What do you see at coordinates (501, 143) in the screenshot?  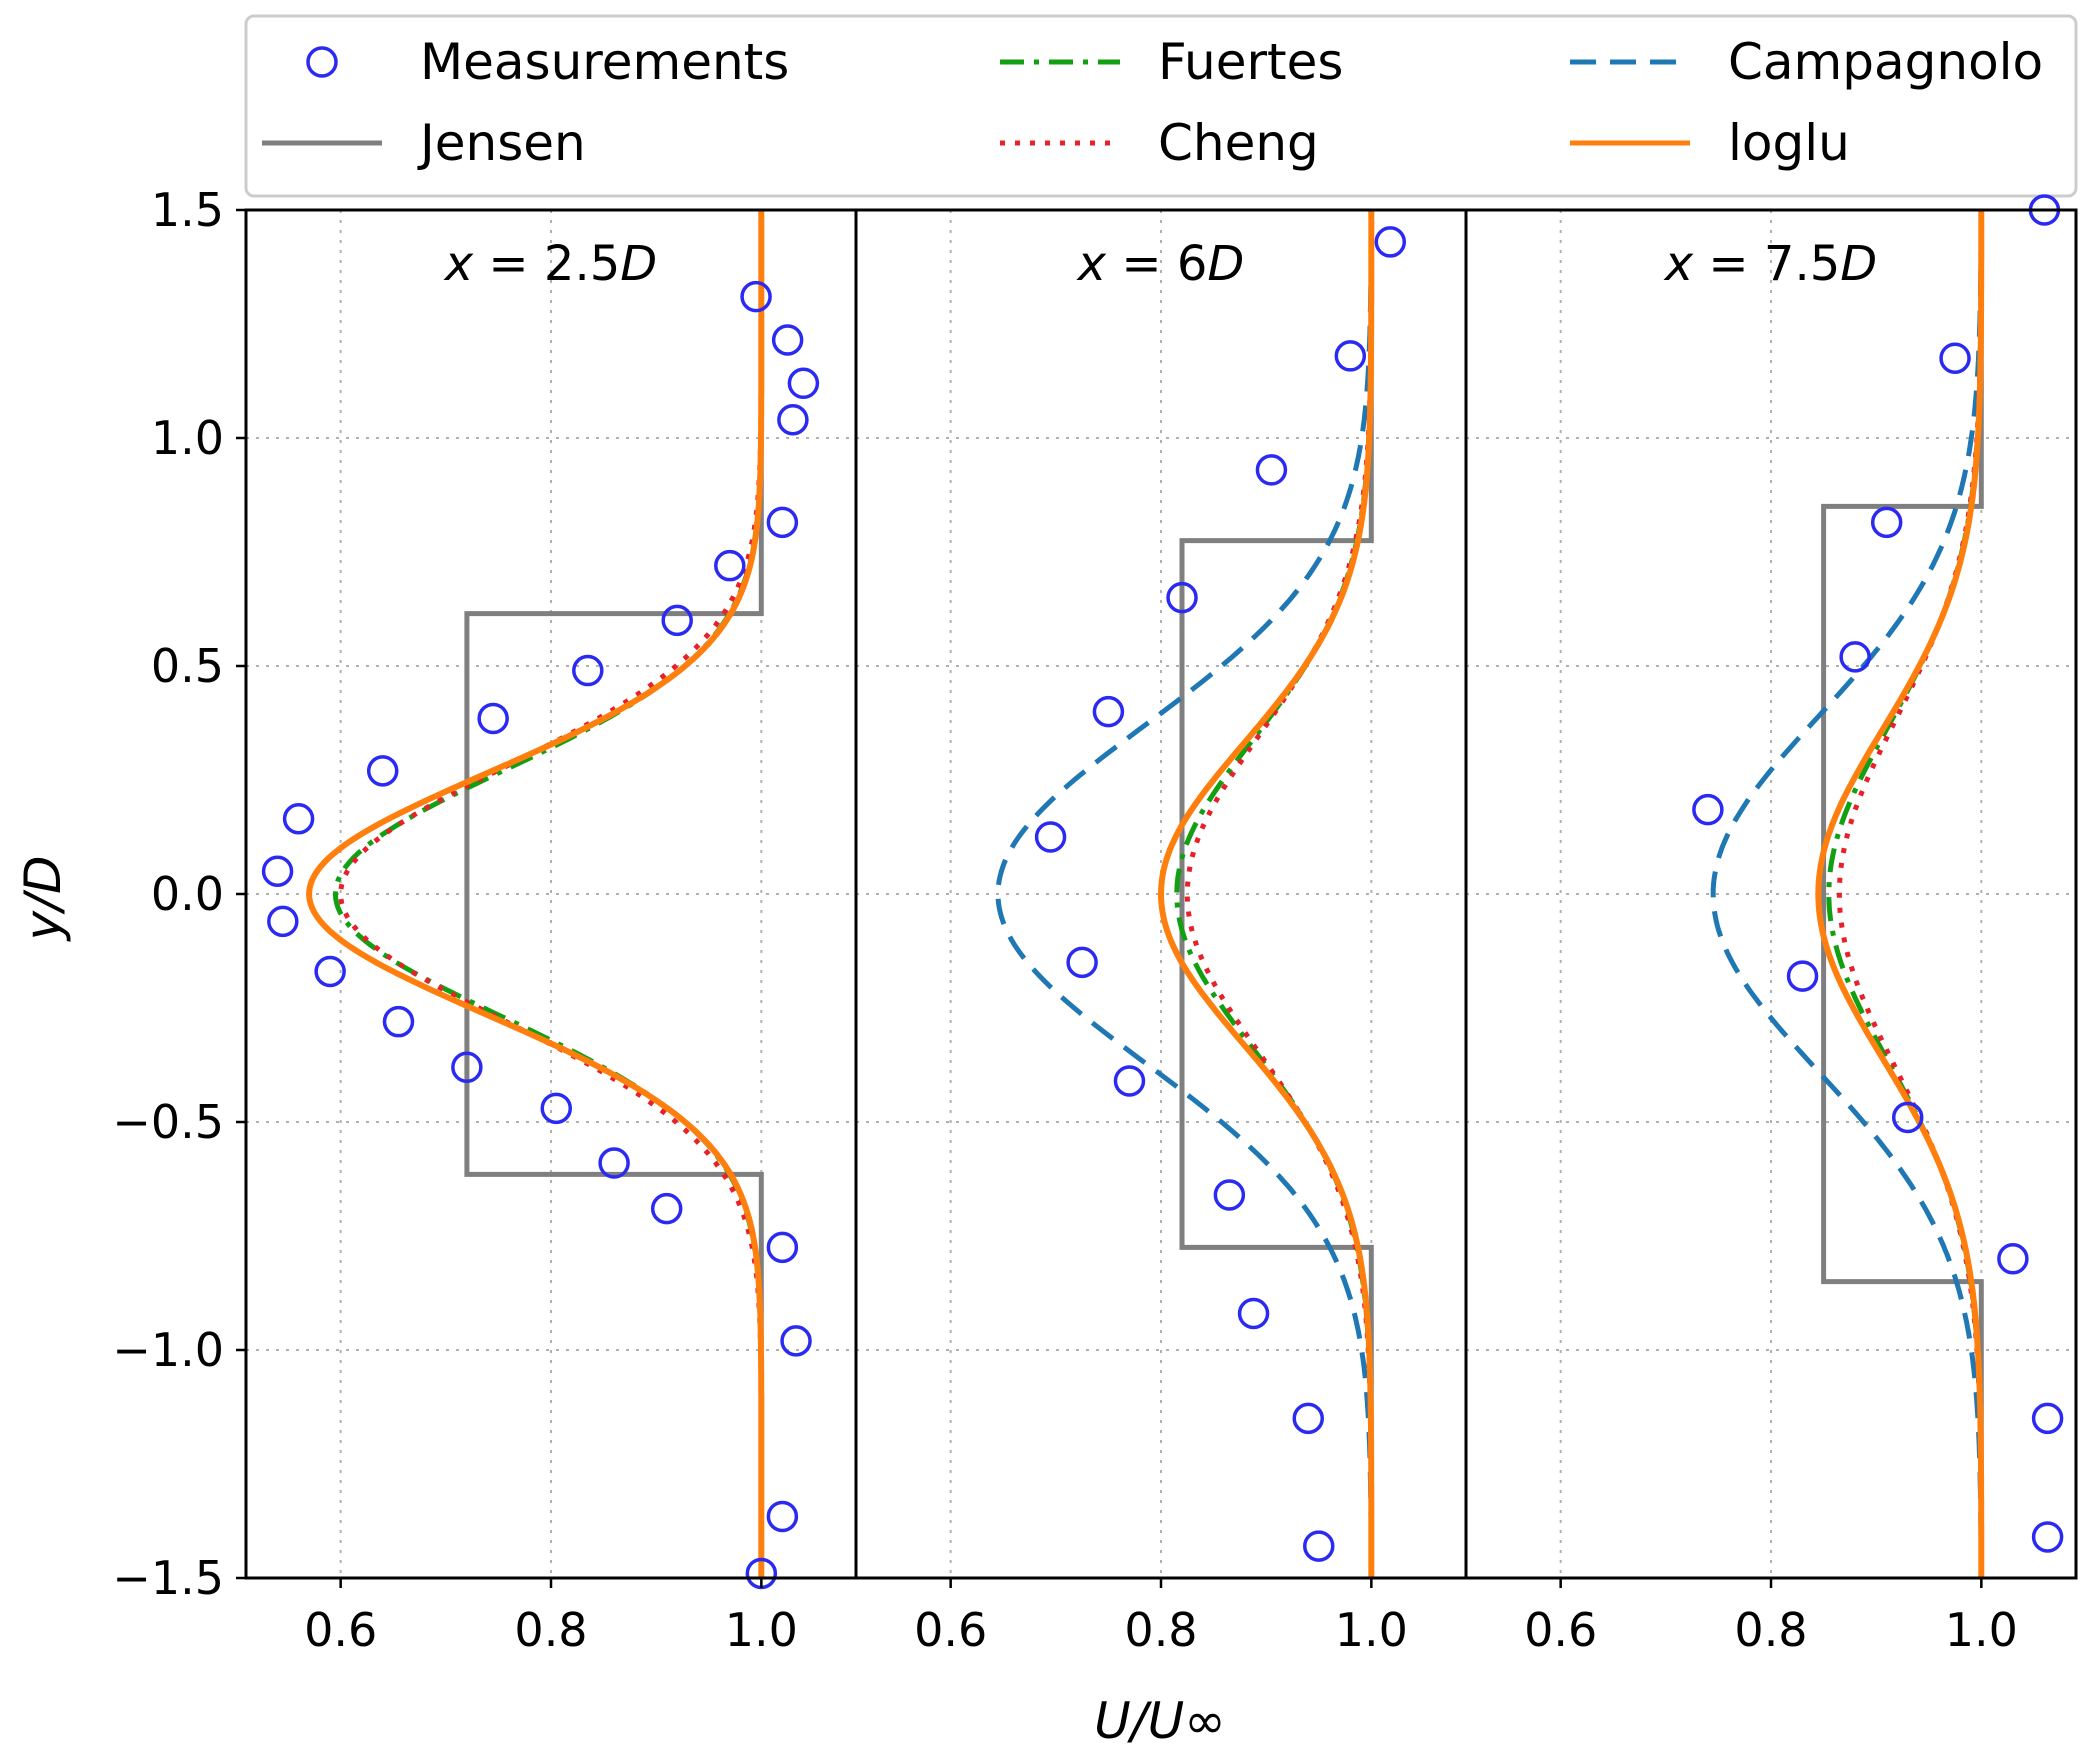 I see `legend-label: Jensen` at bounding box center [501, 143].